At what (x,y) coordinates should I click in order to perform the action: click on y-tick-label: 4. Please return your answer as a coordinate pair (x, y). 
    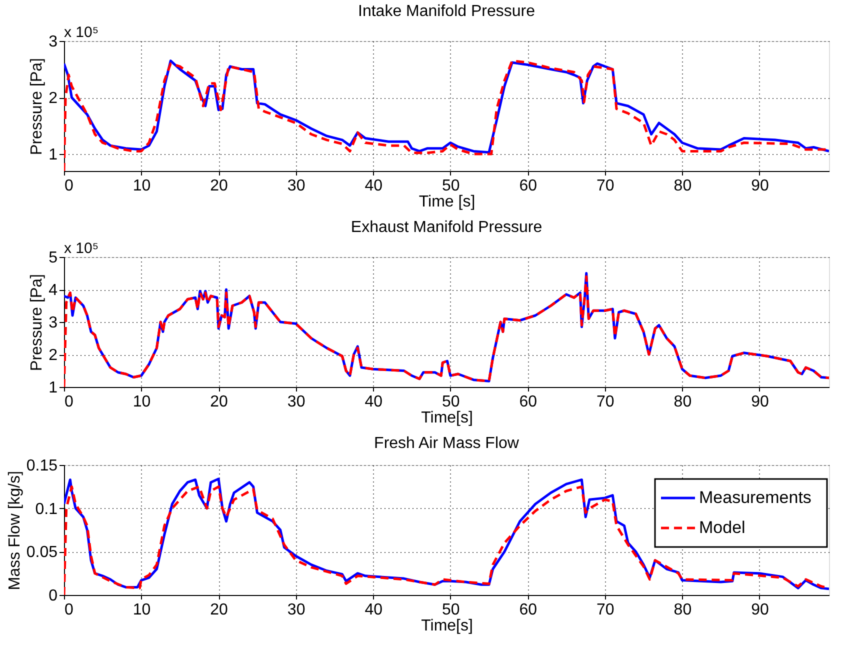
    Looking at the image, I should click on (53, 290).